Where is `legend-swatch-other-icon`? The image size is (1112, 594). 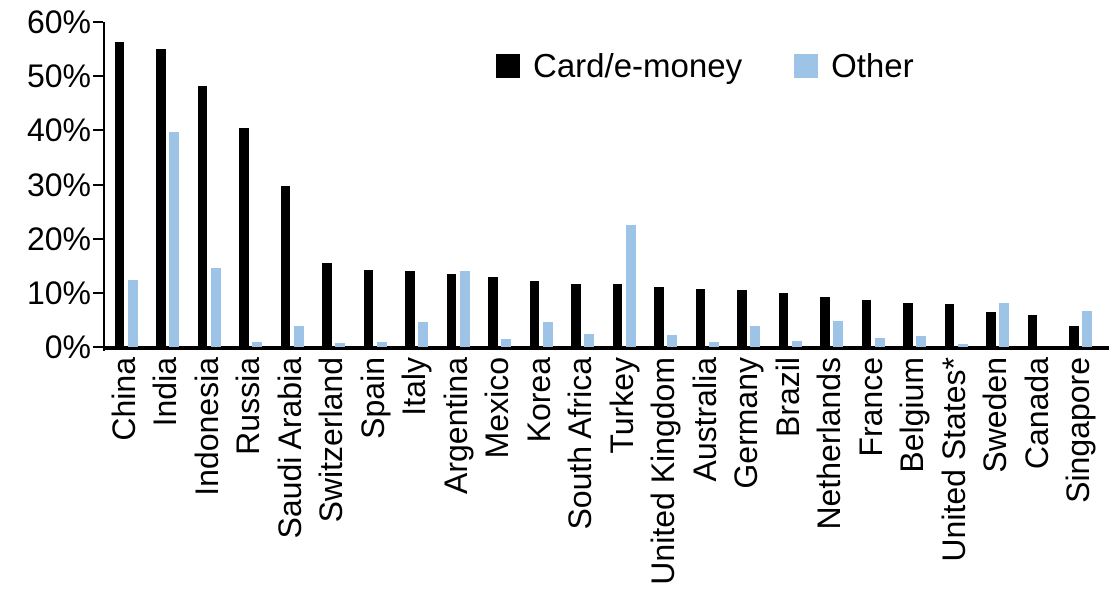
legend-swatch-other-icon is located at coordinates (806, 66).